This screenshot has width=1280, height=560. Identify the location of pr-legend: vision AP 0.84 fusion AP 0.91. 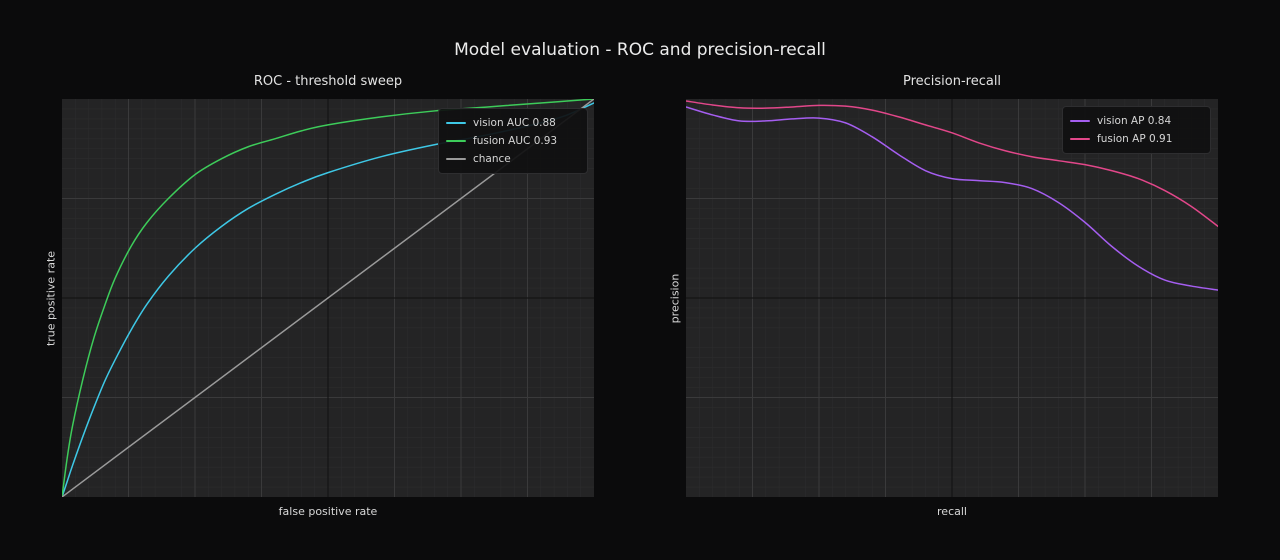
(1136, 130).